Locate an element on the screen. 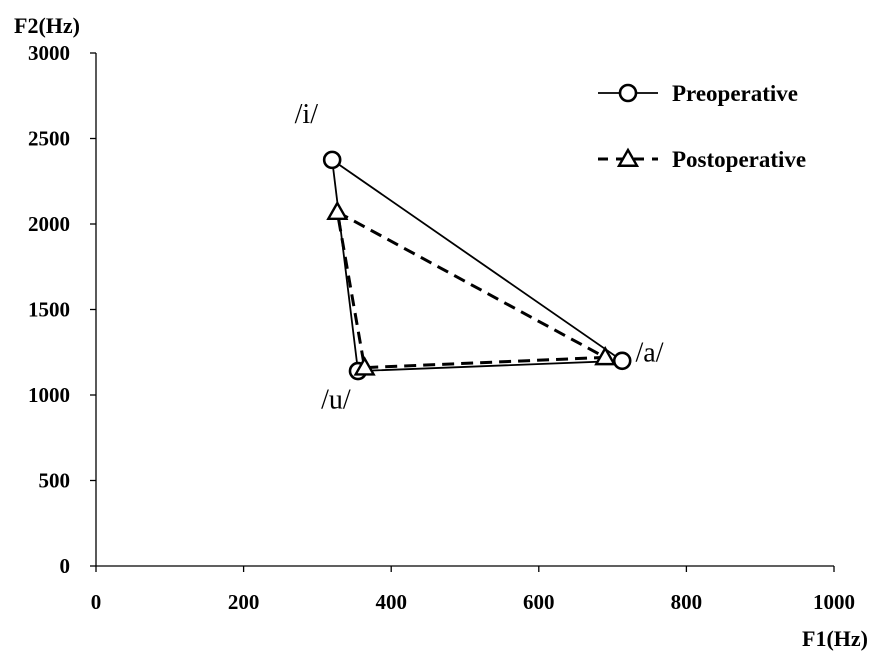  x-tick-label: 1000 is located at coordinates (834, 602).